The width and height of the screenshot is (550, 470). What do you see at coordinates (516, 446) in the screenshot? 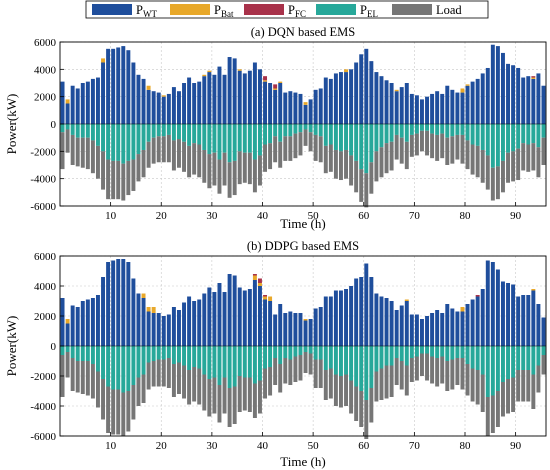
I see `x-tick-label: 90` at bounding box center [516, 446].